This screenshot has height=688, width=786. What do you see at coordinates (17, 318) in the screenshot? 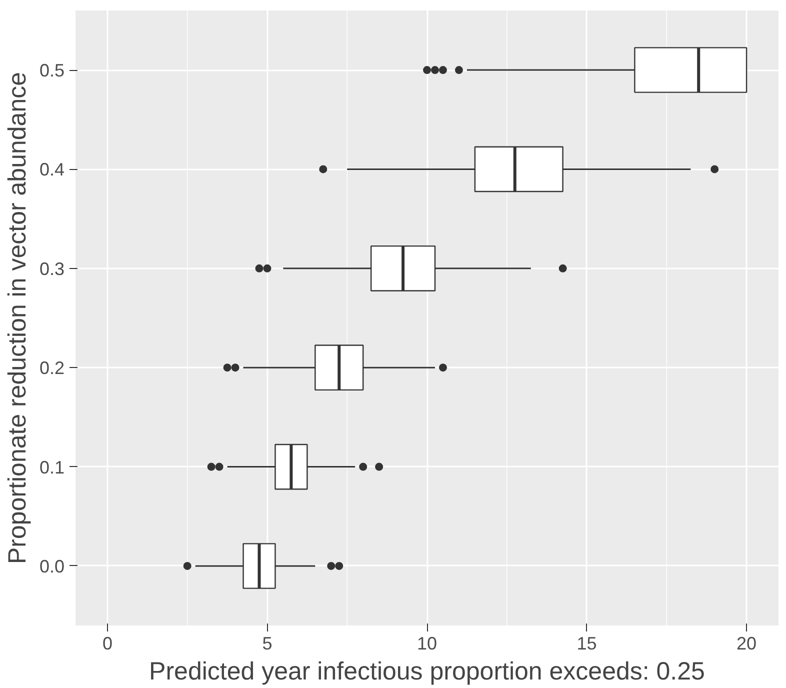
I see `y-axis-title: Proportionate reduction in vector abundance` at bounding box center [17, 318].